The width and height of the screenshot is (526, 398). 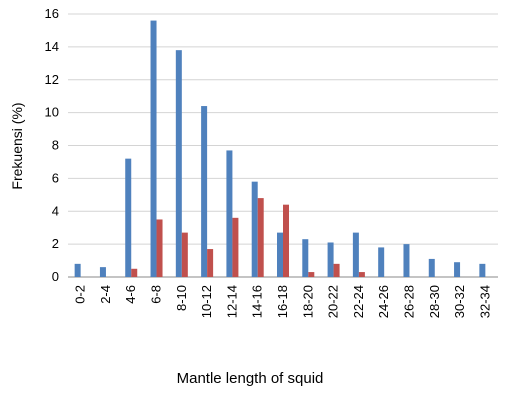 I want to click on y-tick-label: 0, so click(x=55, y=276).